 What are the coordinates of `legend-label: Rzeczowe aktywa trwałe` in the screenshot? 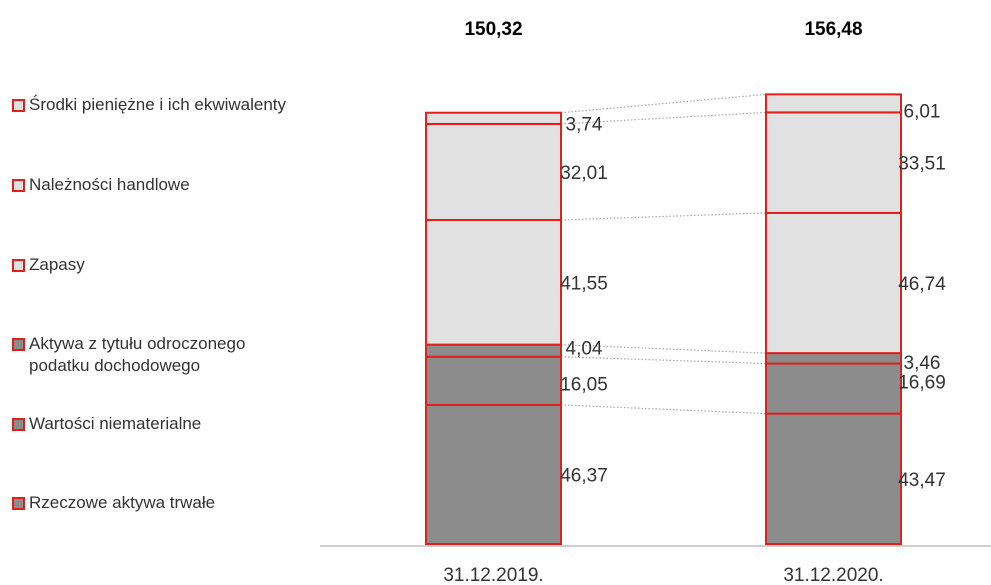 It's located at (122, 502).